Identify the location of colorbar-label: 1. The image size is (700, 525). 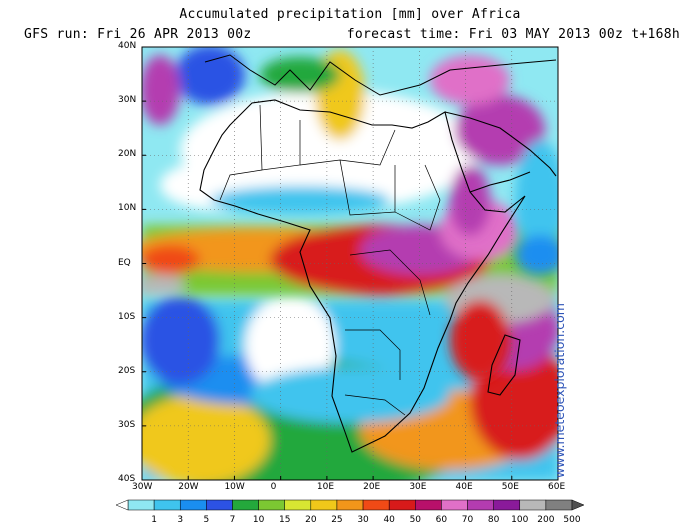
(154, 520).